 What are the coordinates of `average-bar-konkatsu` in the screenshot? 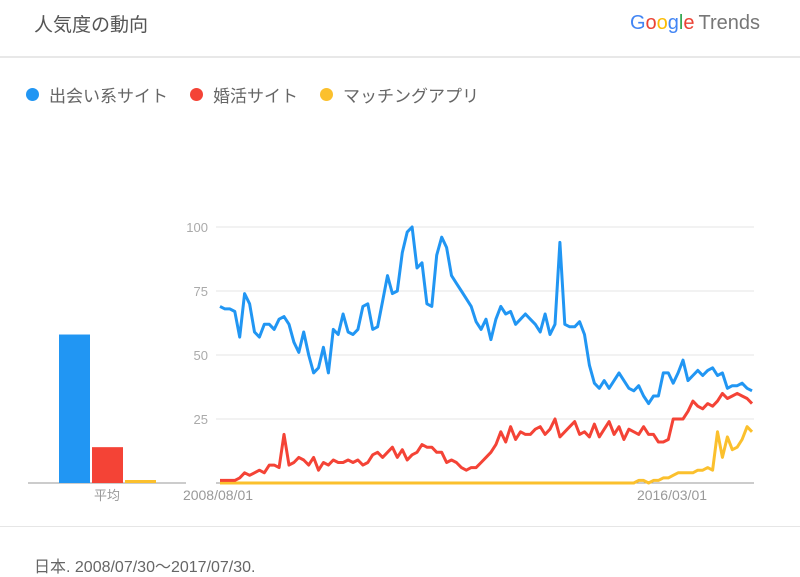 It's located at (107, 465).